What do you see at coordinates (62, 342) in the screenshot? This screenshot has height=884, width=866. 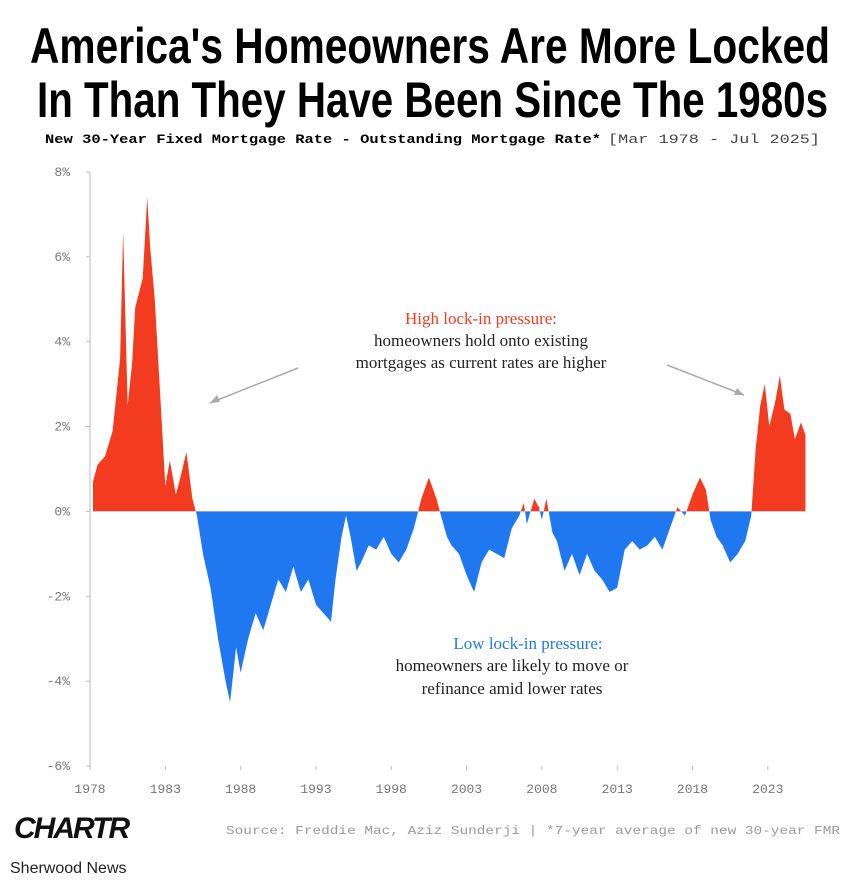 I see `y-tick-label: 4%` at bounding box center [62, 342].